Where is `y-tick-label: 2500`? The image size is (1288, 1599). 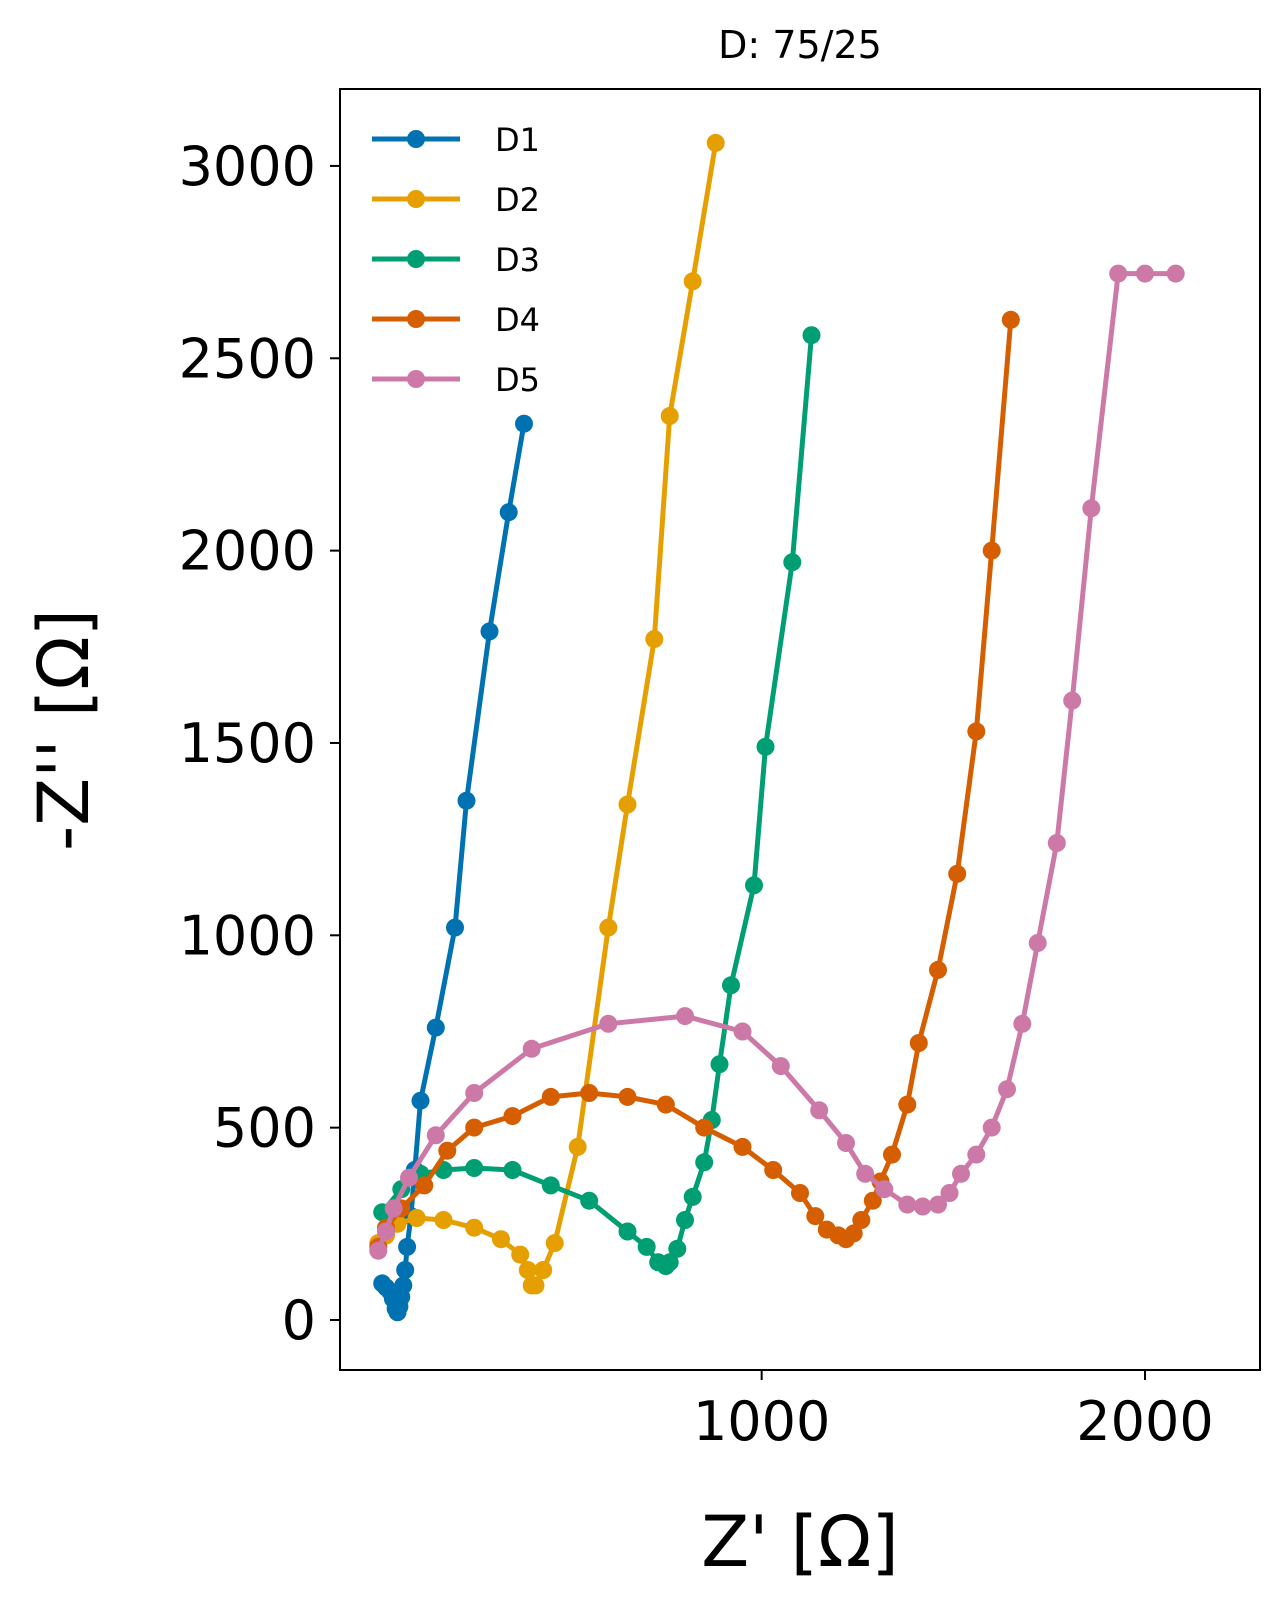 y-tick-label: 2500 is located at coordinates (247, 358).